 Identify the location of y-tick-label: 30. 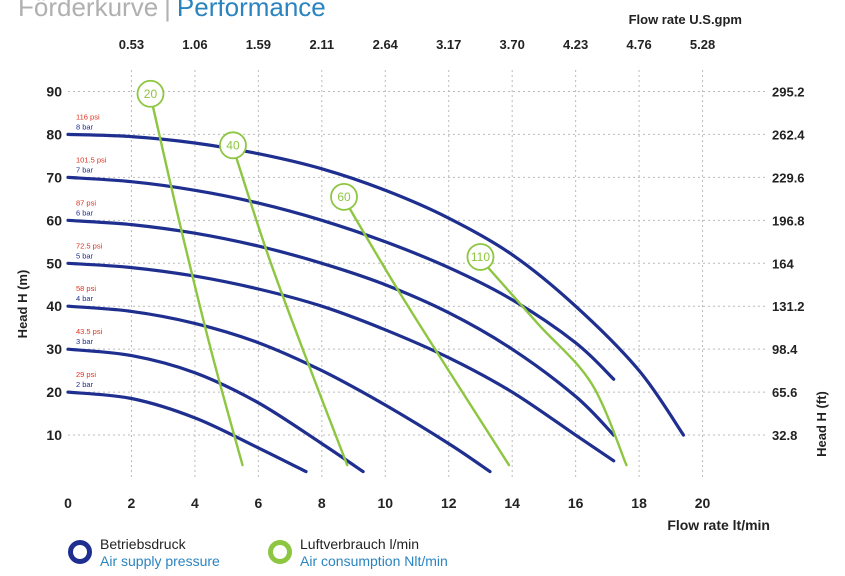
(54, 349).